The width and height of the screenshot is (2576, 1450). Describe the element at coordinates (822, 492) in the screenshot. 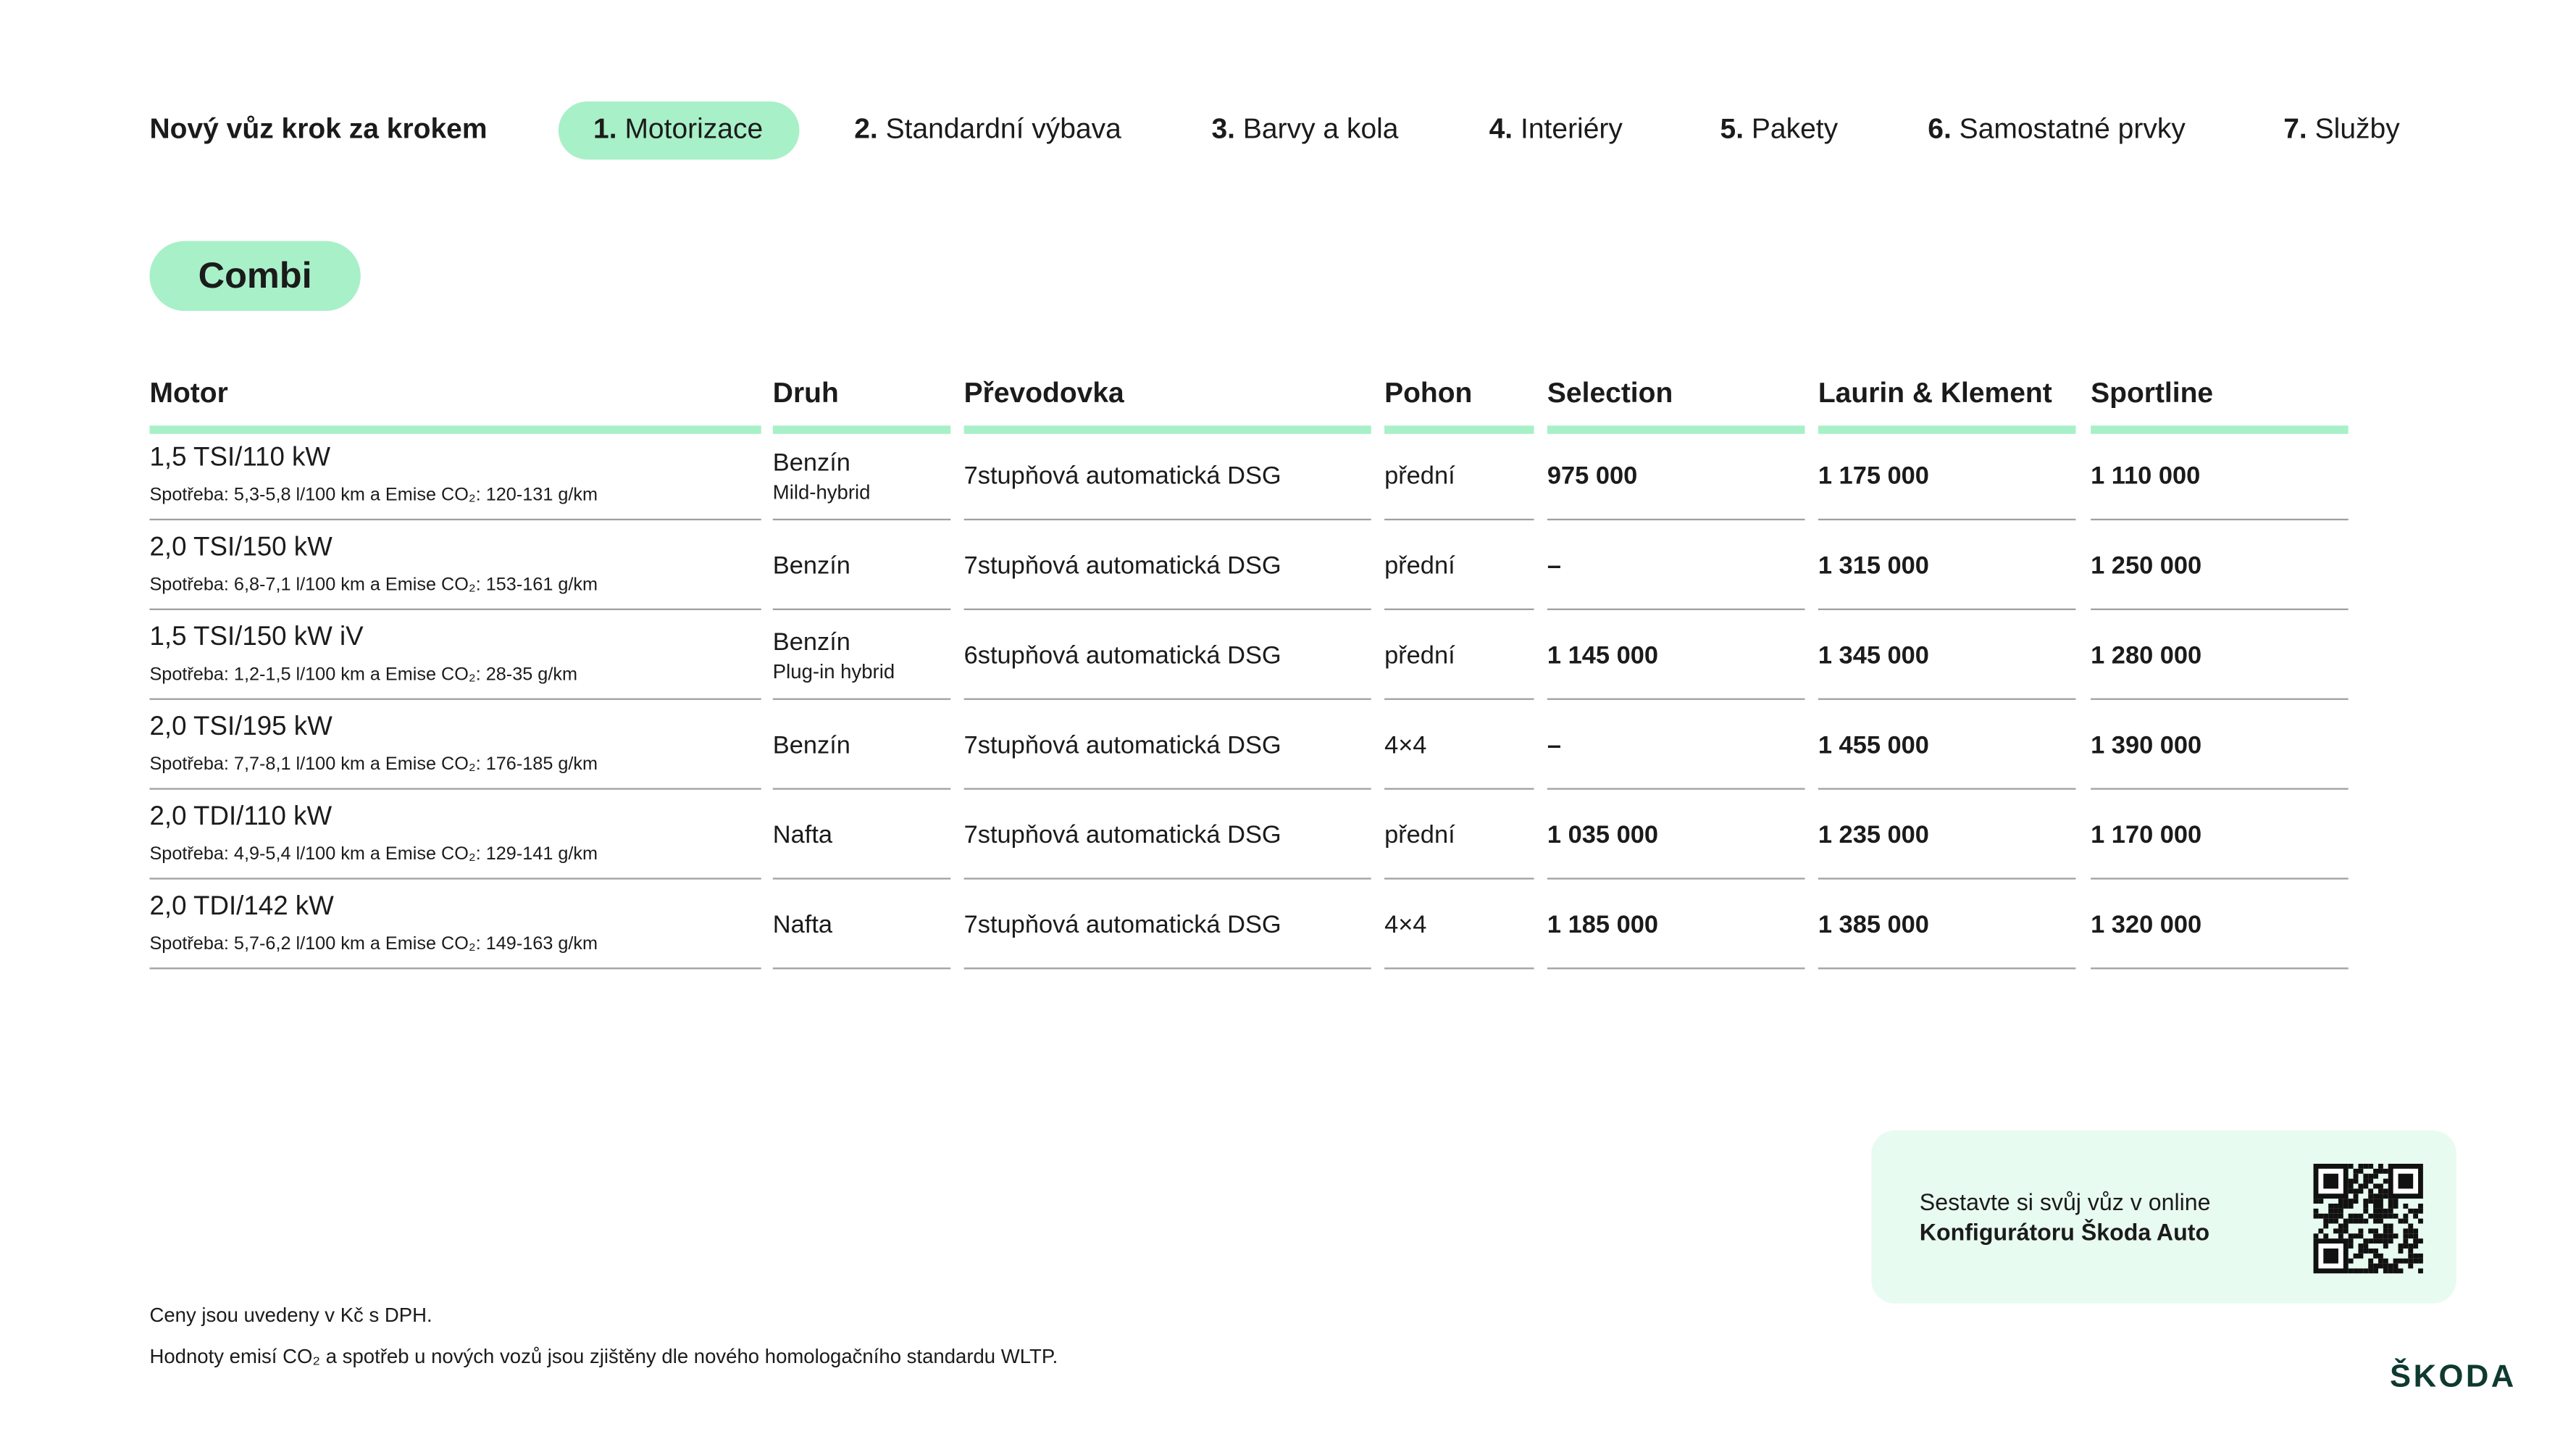

I see `fuel-note: Mild-hybrid` at that location.